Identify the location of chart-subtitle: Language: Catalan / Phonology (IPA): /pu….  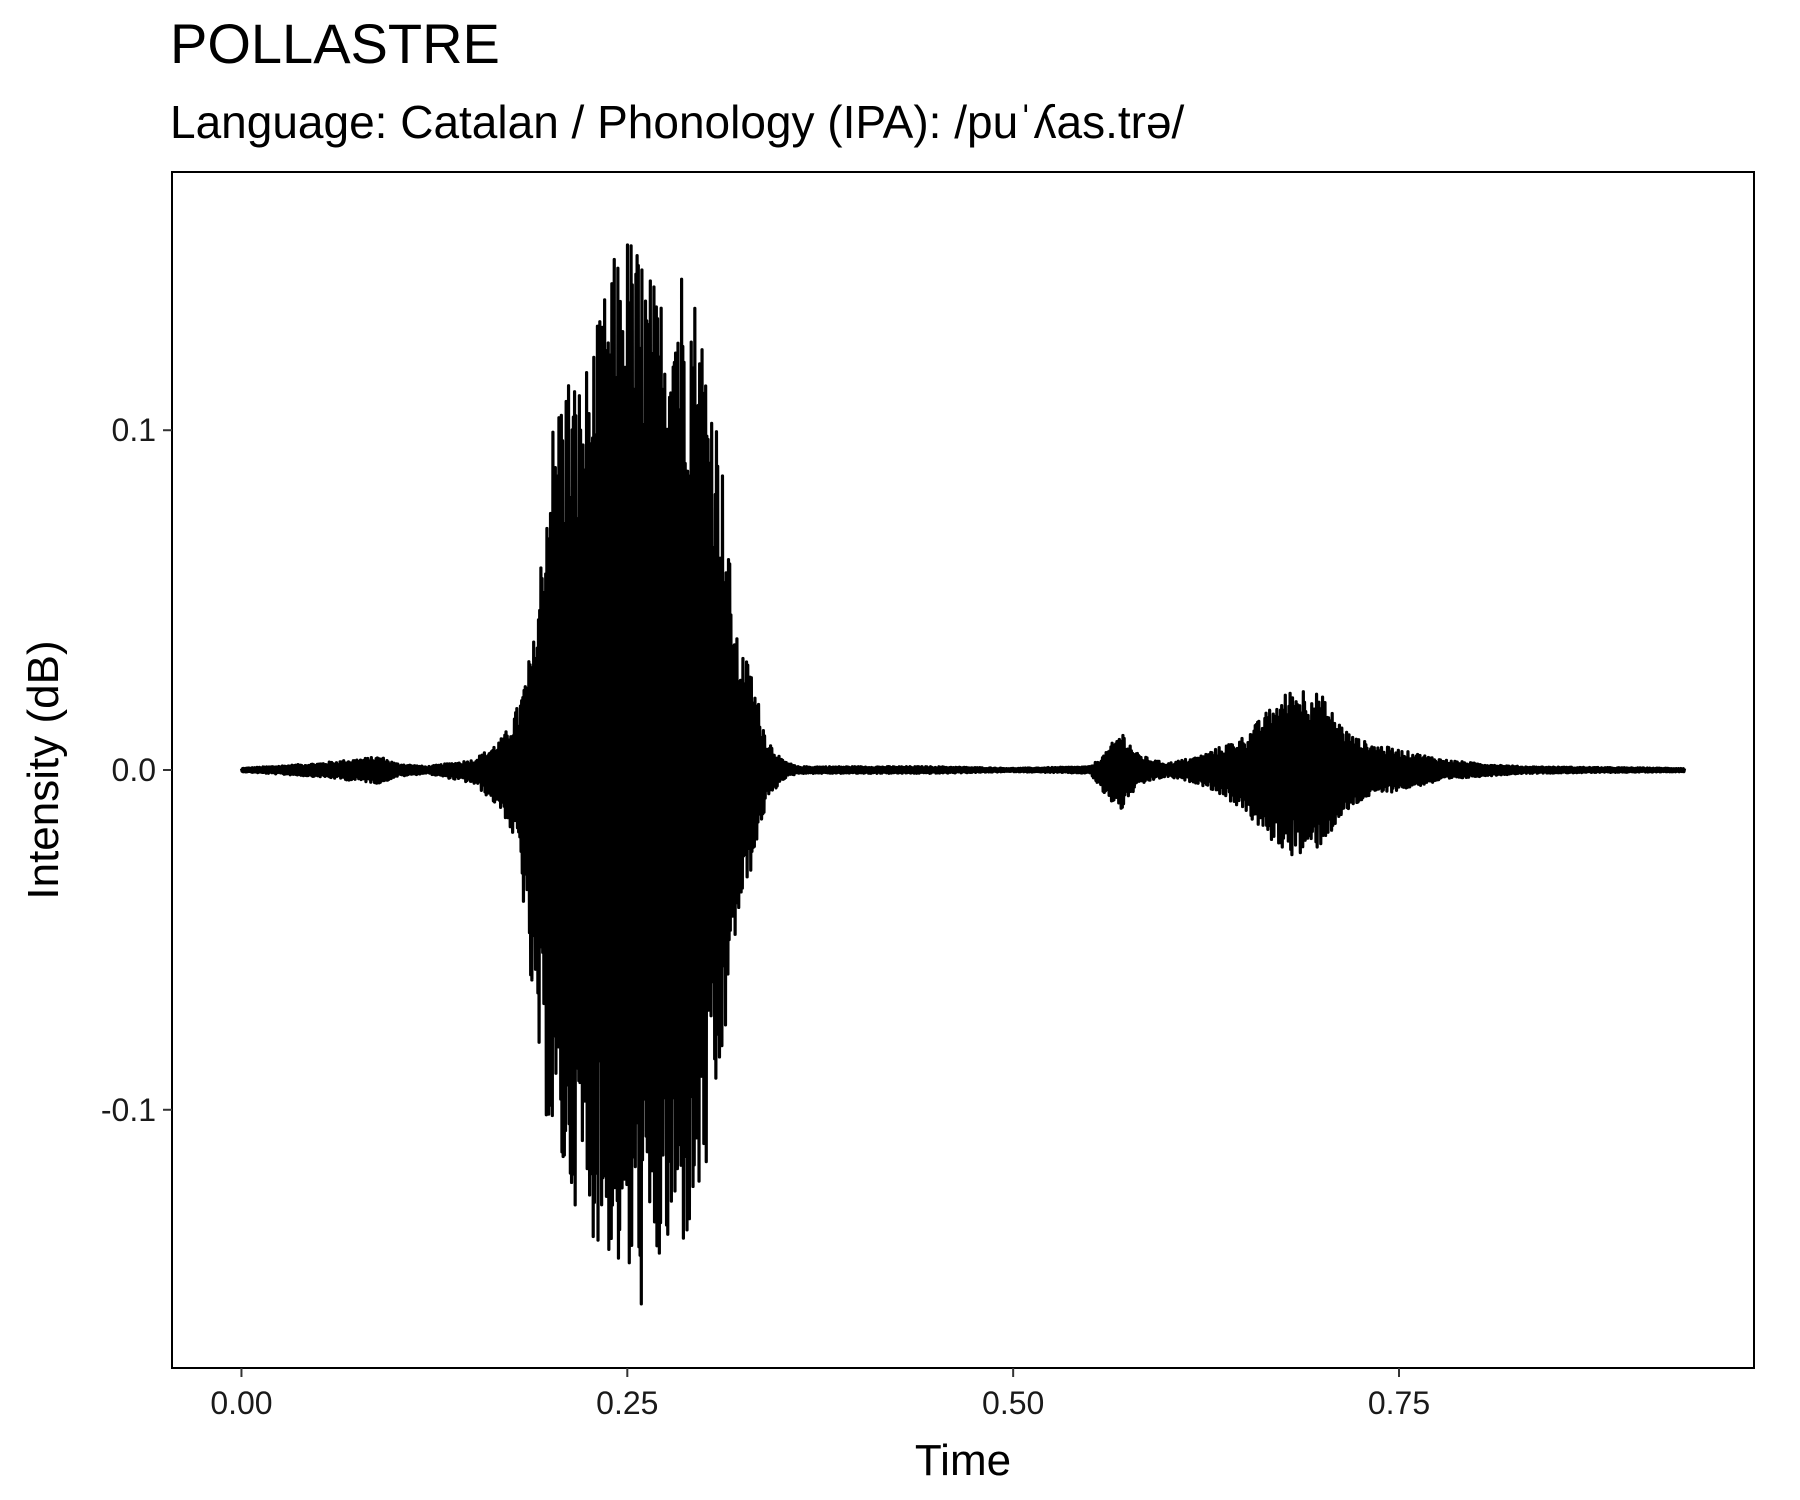
(677, 122).